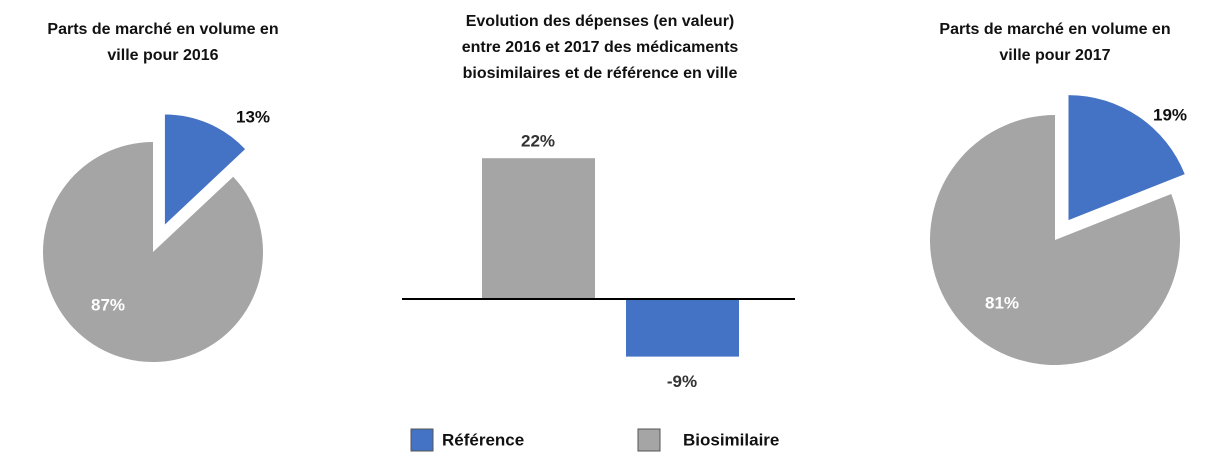 Image resolution: width=1211 pixels, height=456 pixels. What do you see at coordinates (162, 55) in the screenshot?
I see `chart-title: ville pour 2016` at bounding box center [162, 55].